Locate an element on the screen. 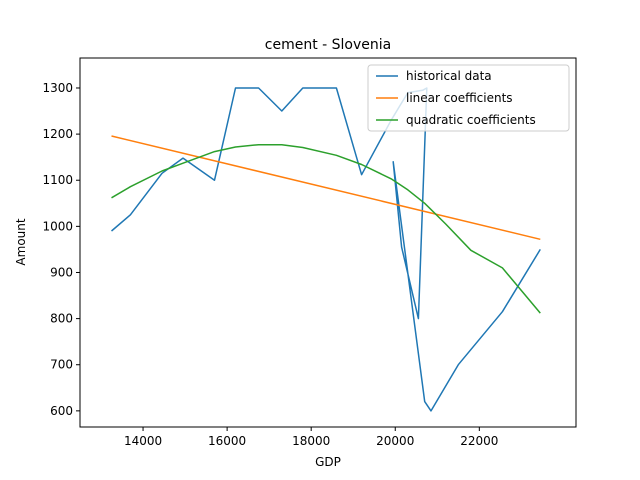  x-tick-label: 22000 is located at coordinates (479, 441).